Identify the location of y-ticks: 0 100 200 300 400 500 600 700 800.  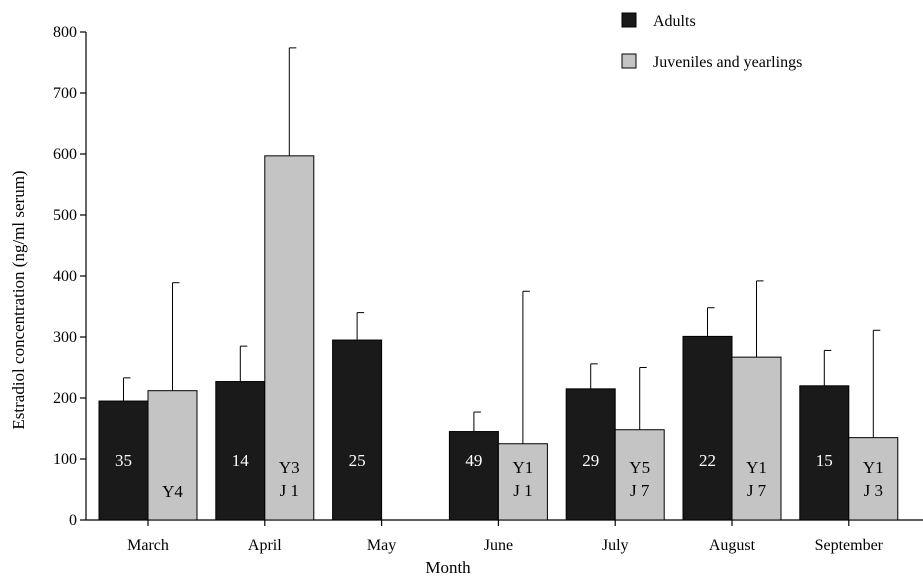
(69, 276).